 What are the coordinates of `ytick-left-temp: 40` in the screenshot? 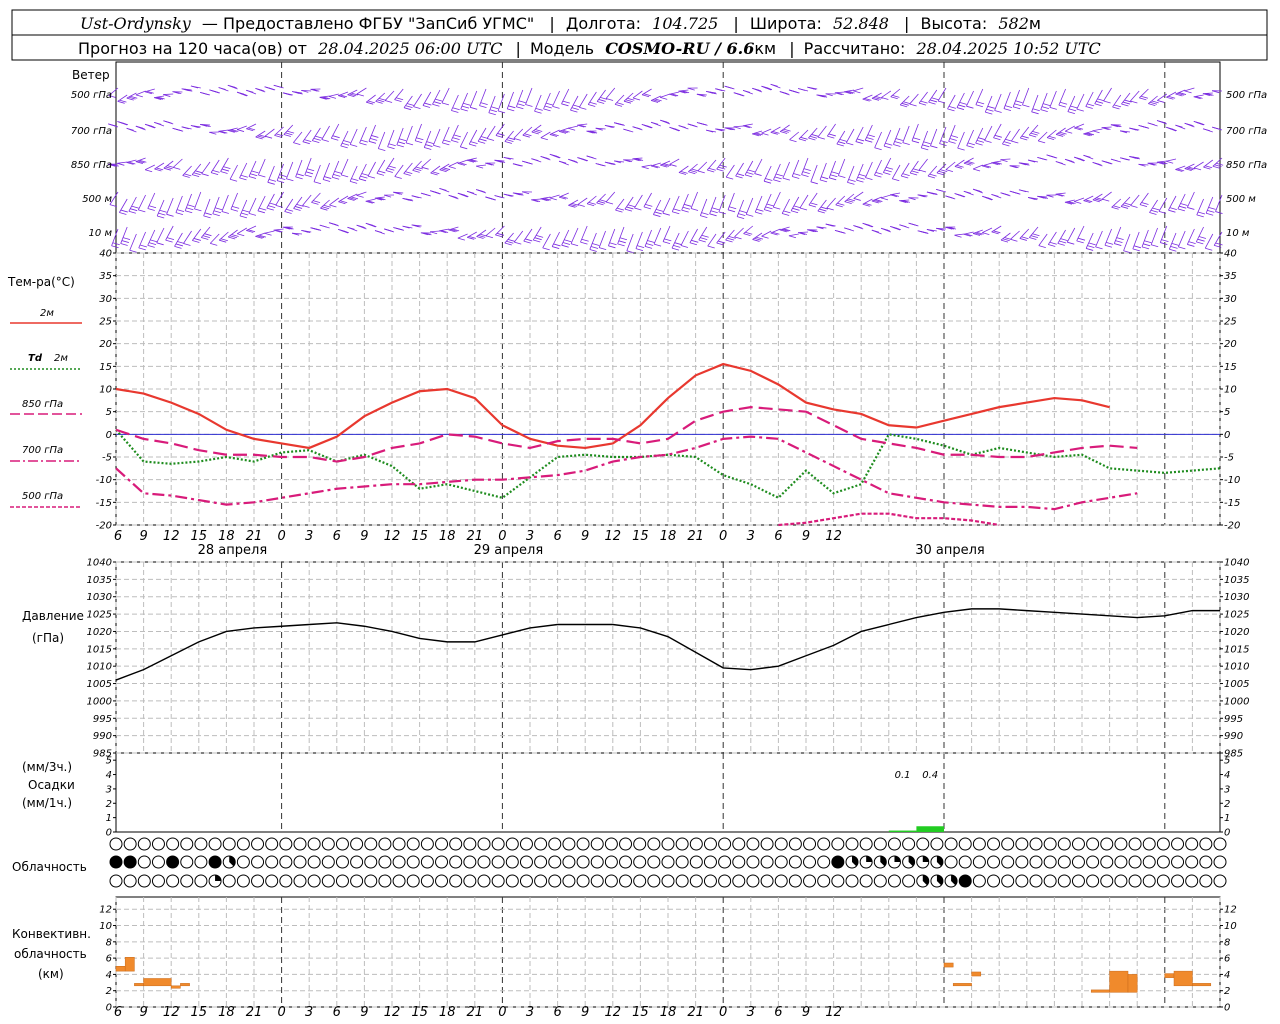 It's located at (105, 254).